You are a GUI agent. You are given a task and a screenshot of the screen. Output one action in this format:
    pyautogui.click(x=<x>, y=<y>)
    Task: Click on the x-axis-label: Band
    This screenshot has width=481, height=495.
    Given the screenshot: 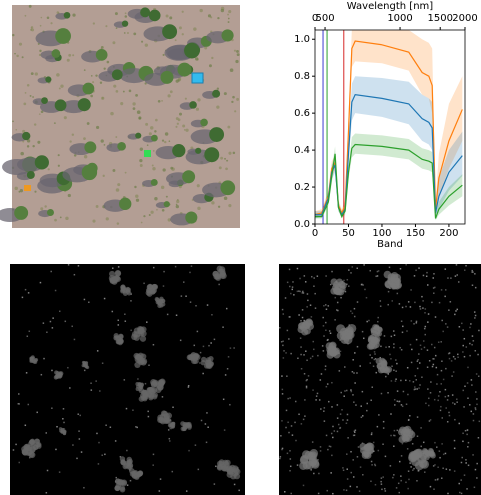 What is the action you would take?
    pyautogui.click(x=390, y=244)
    